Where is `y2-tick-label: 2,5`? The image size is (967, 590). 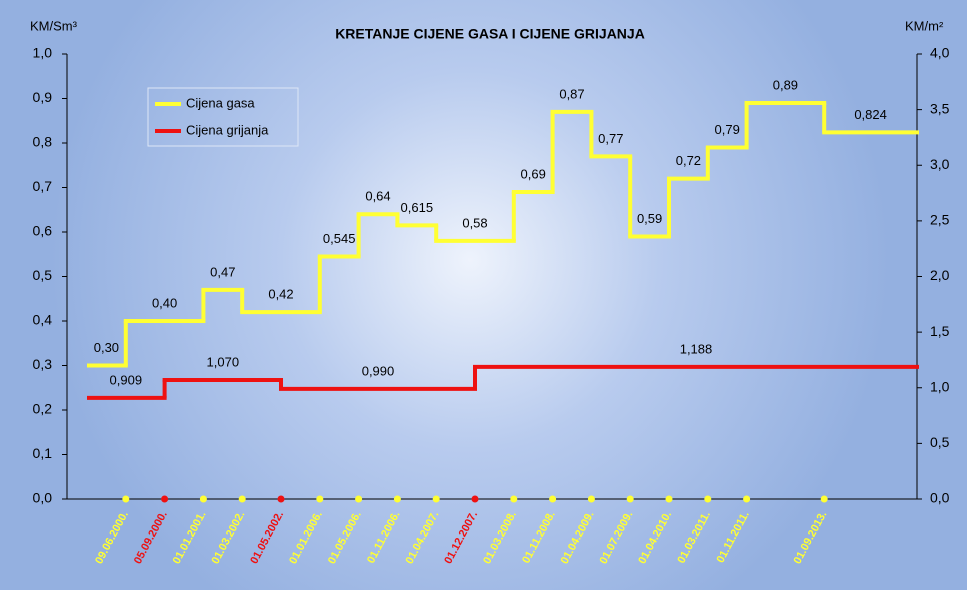 y2-tick-label: 2,5 is located at coordinates (940, 220).